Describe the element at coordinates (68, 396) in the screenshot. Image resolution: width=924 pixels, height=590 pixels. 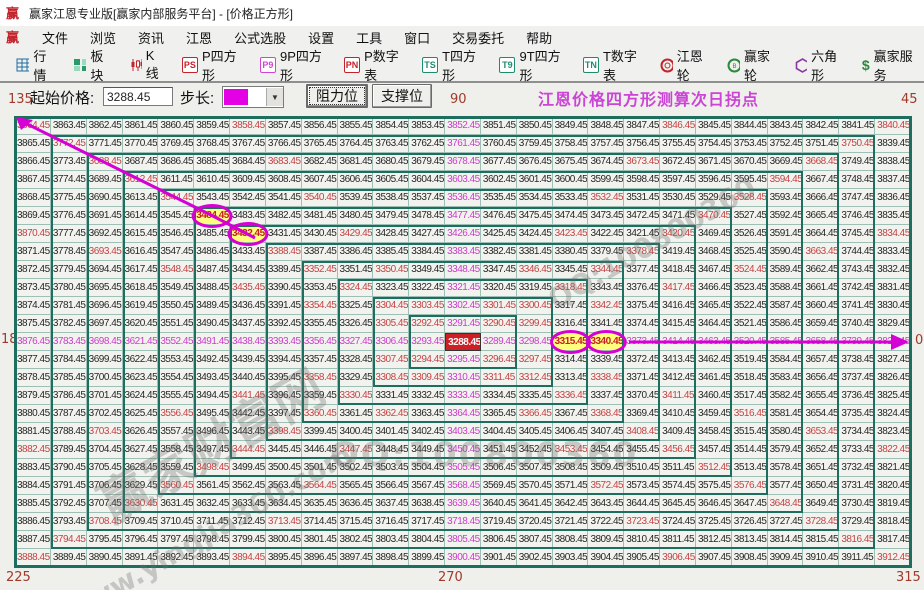
I see `grid-cell: 3786.45` at that location.